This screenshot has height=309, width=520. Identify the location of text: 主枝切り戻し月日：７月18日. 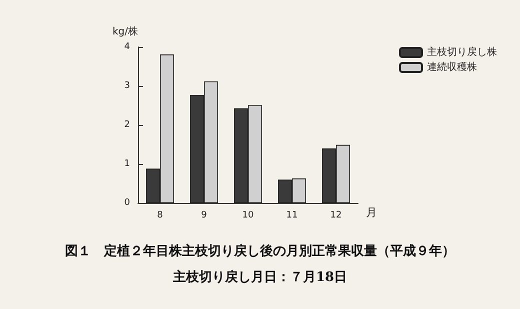
(260, 277).